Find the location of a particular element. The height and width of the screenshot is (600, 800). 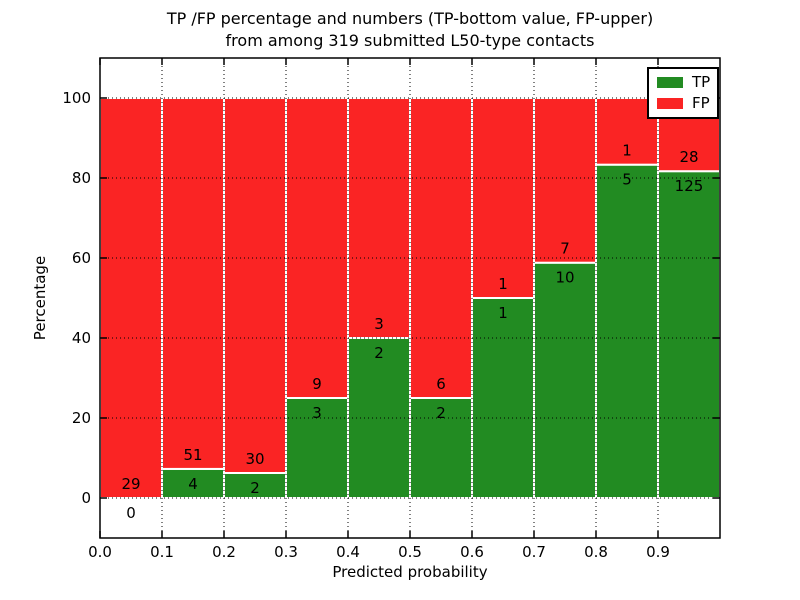

fp-count-label: 29 is located at coordinates (130, 484).